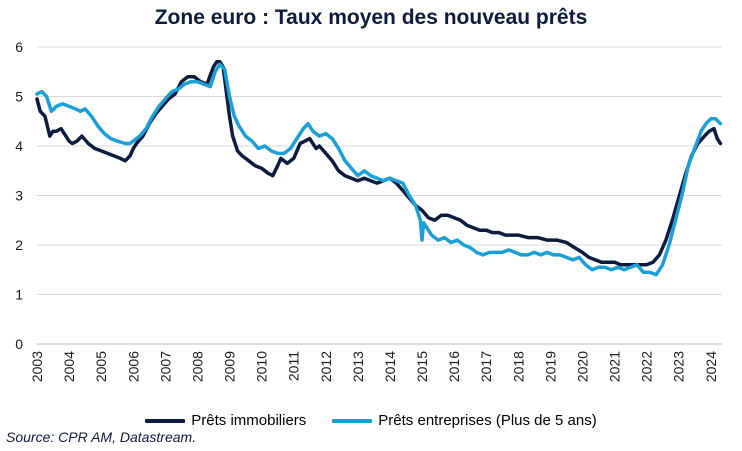 This screenshot has height=451, width=742. What do you see at coordinates (550, 366) in the screenshot?
I see `x-tick-label-2019: 2019` at bounding box center [550, 366].